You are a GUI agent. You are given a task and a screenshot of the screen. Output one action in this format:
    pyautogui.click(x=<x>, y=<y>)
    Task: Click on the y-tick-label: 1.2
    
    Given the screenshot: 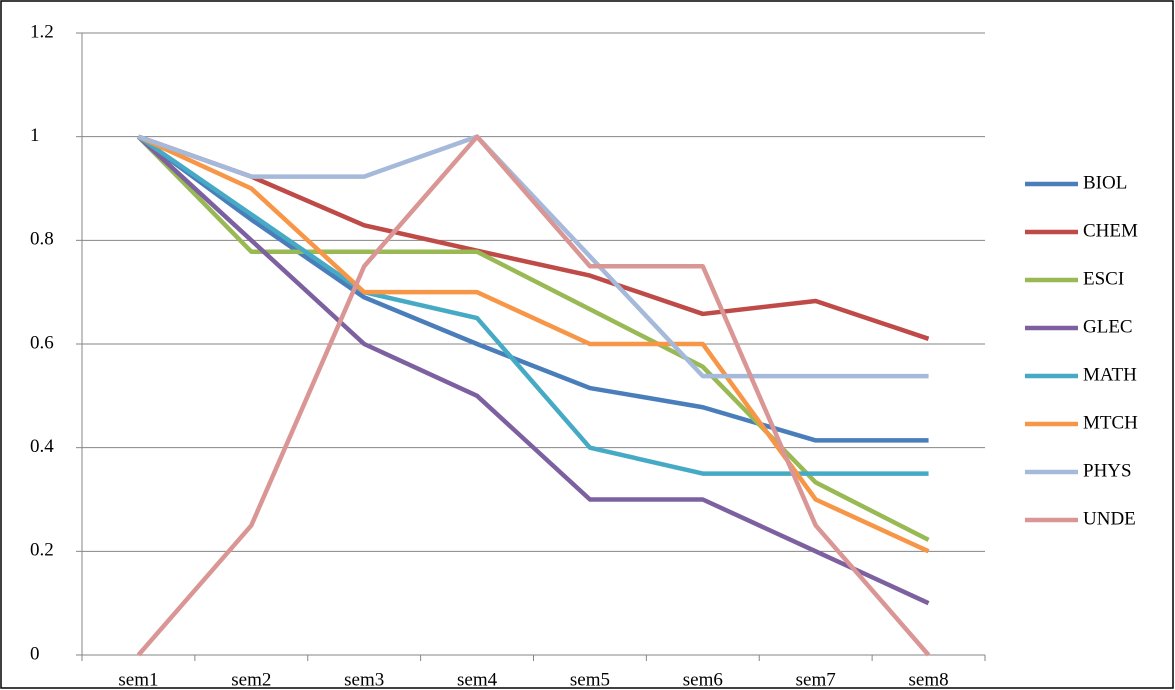 What is the action you would take?
    pyautogui.click(x=42, y=31)
    